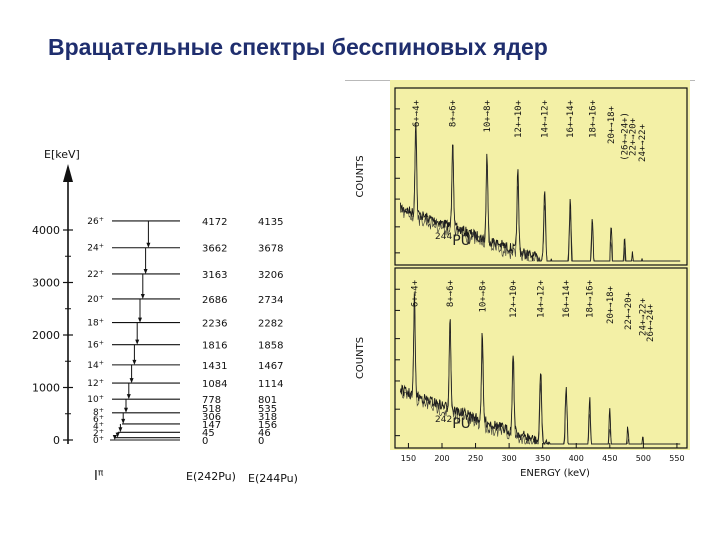 The height and width of the screenshot is (540, 720). I want to click on level-energy-242pu: 1816, so click(214, 346).